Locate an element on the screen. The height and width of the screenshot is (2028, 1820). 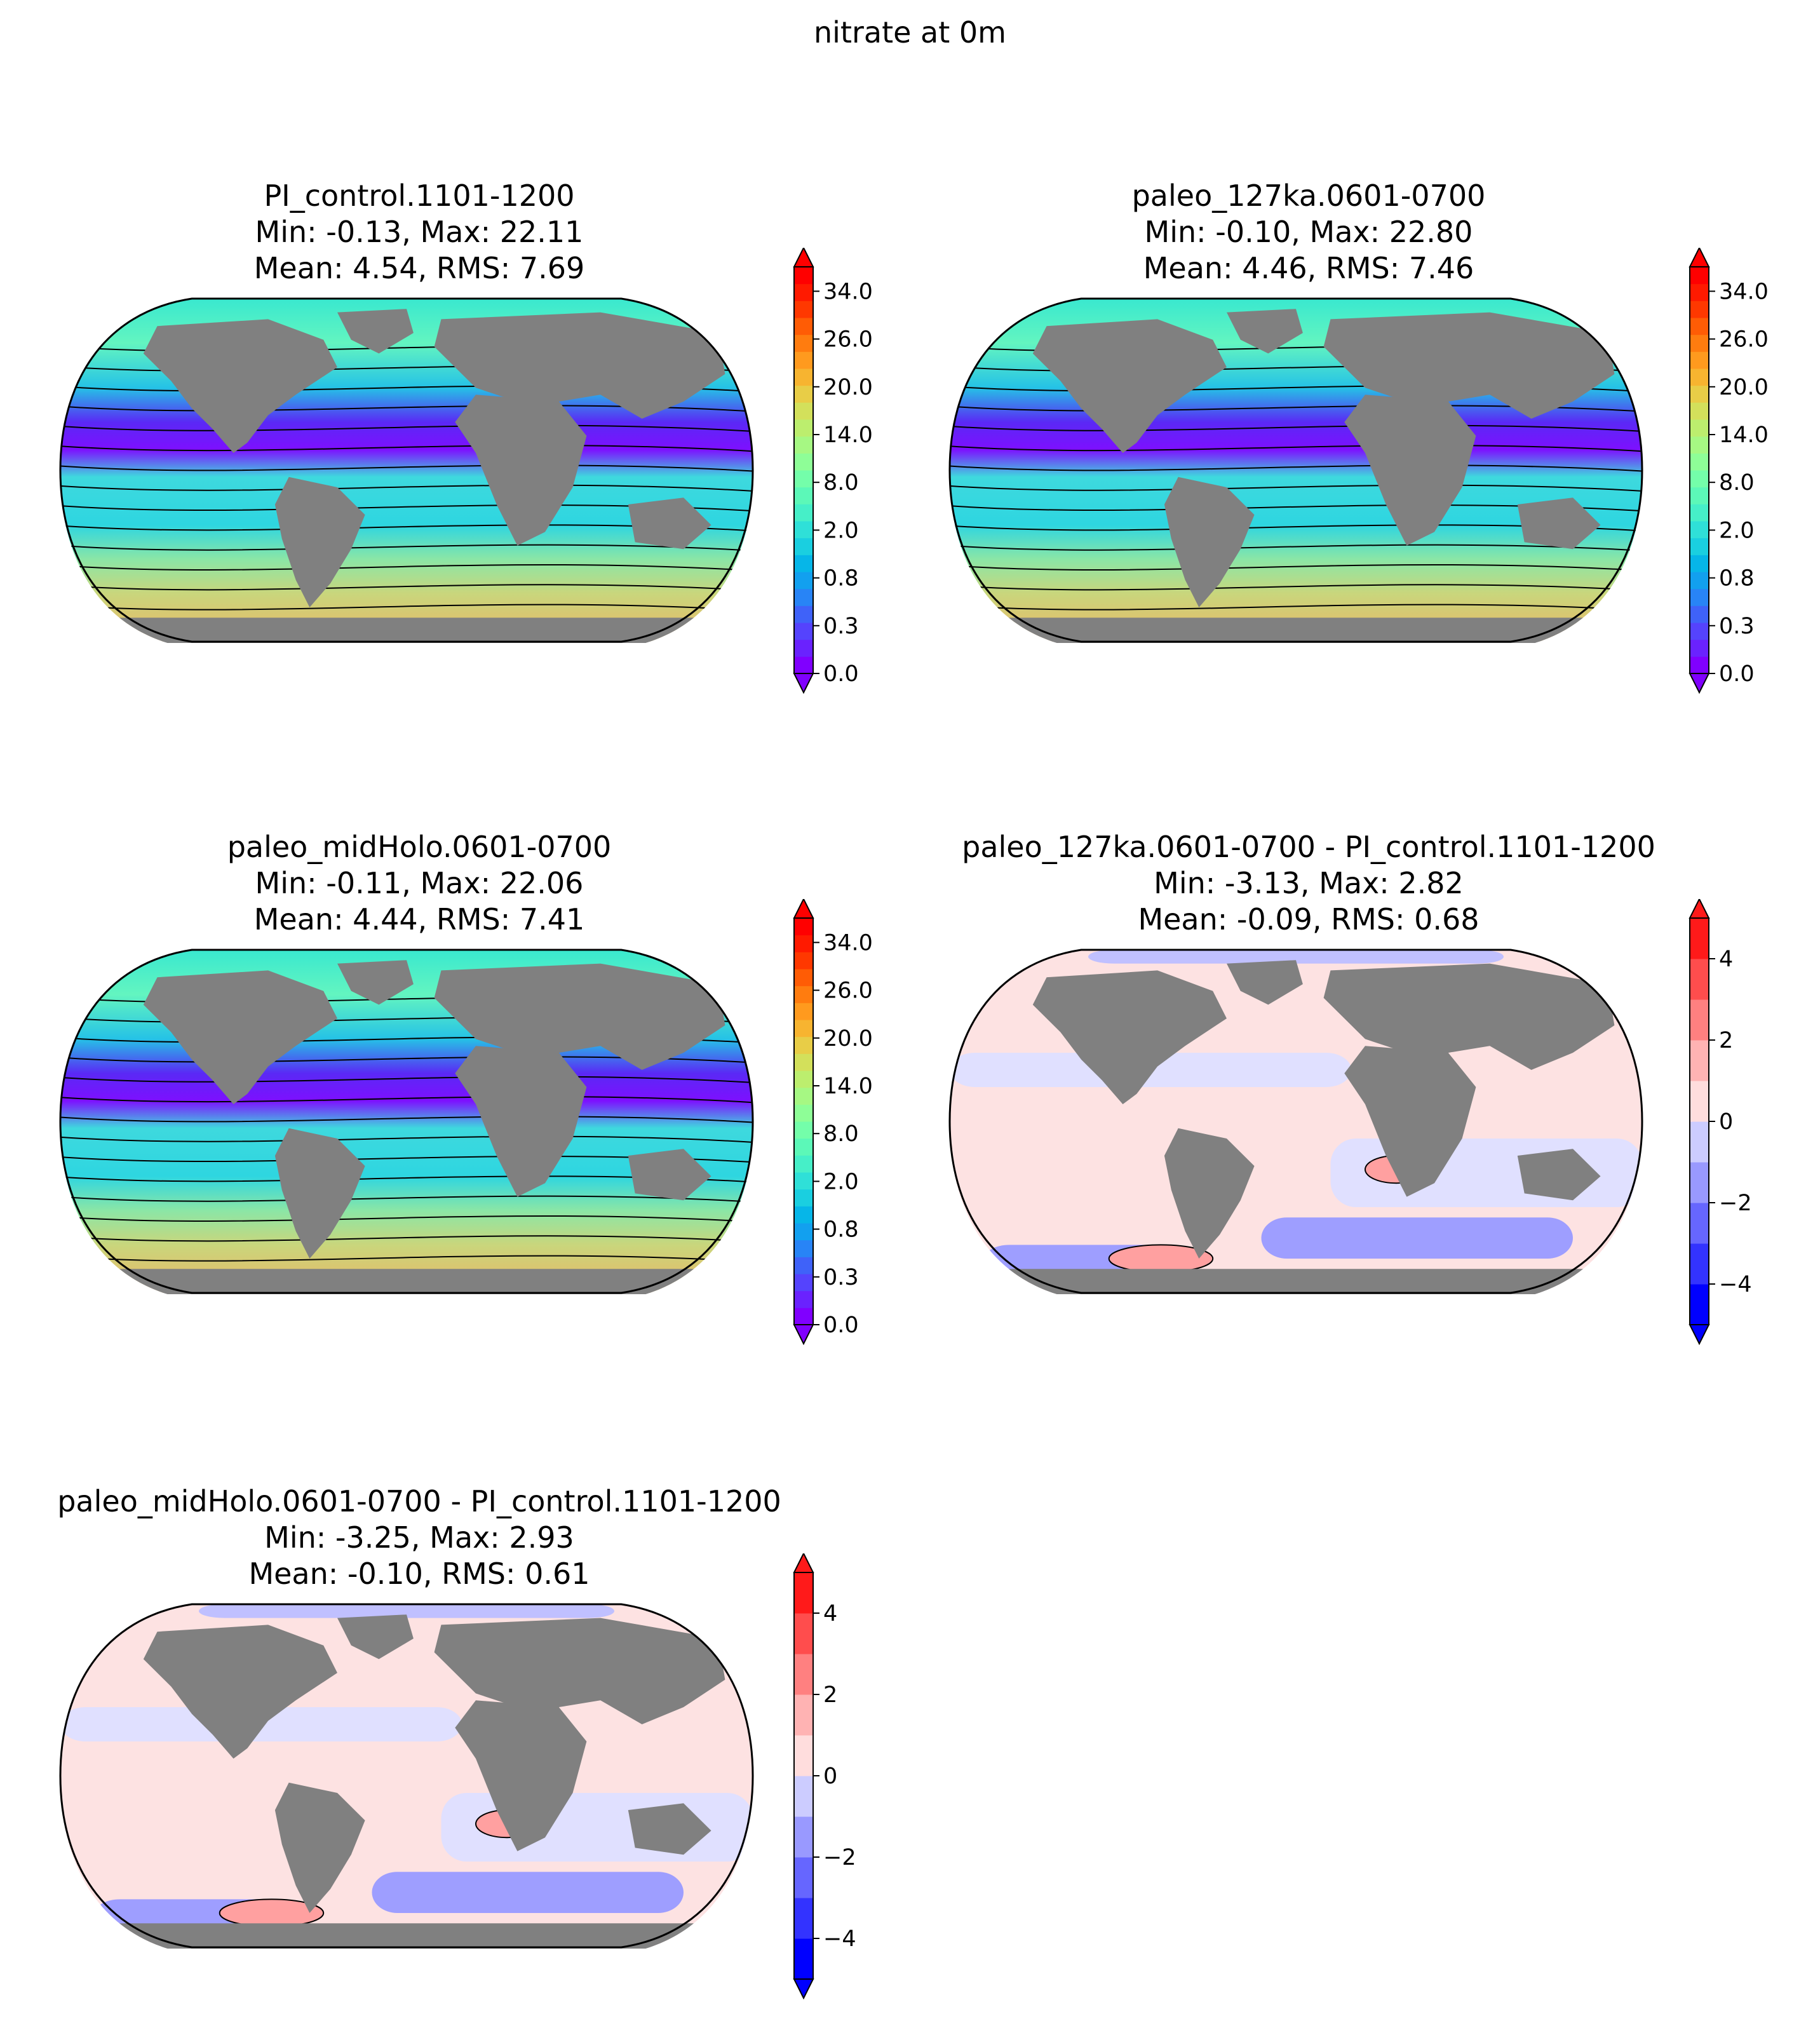
subplot-stats: Mean: -0.09, RMS: 0.68 is located at coordinates (1309, 919).